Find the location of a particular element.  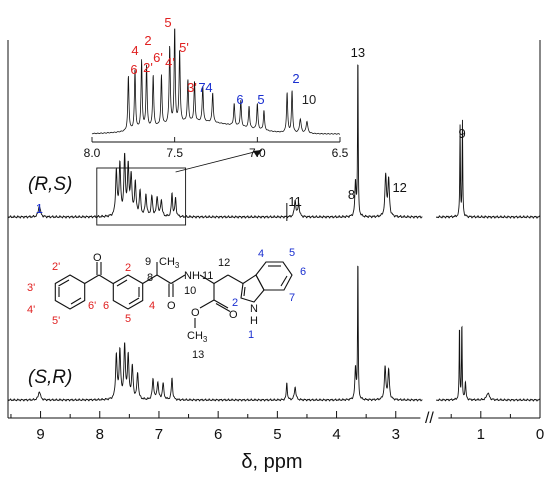

x-tick-label: 9 is located at coordinates (40, 434).